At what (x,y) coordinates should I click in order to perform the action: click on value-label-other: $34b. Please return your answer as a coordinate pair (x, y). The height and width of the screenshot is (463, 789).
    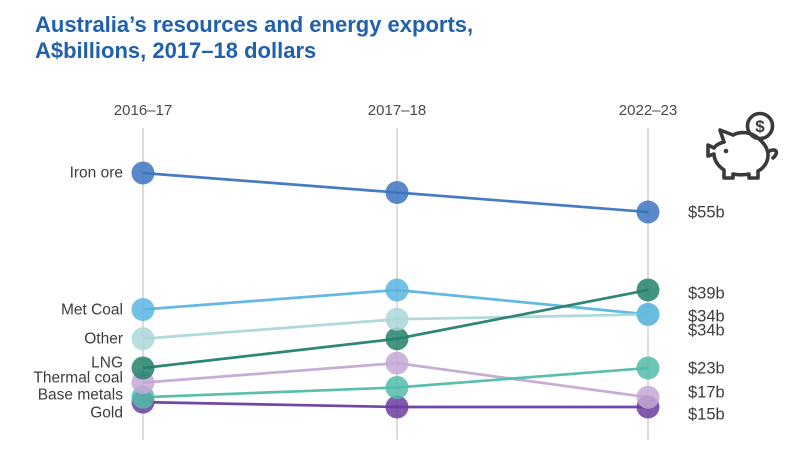
    Looking at the image, I should click on (706, 331).